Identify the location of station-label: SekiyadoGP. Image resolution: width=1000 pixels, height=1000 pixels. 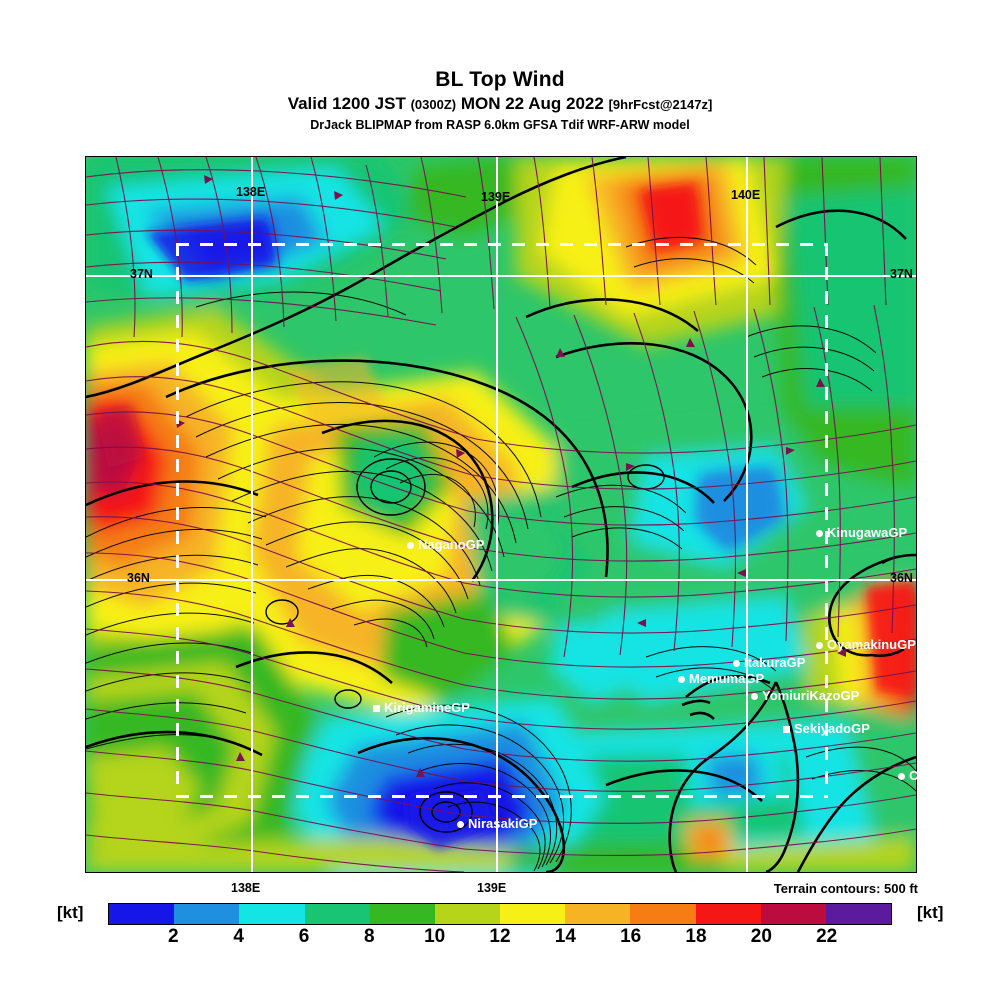
(832, 728).